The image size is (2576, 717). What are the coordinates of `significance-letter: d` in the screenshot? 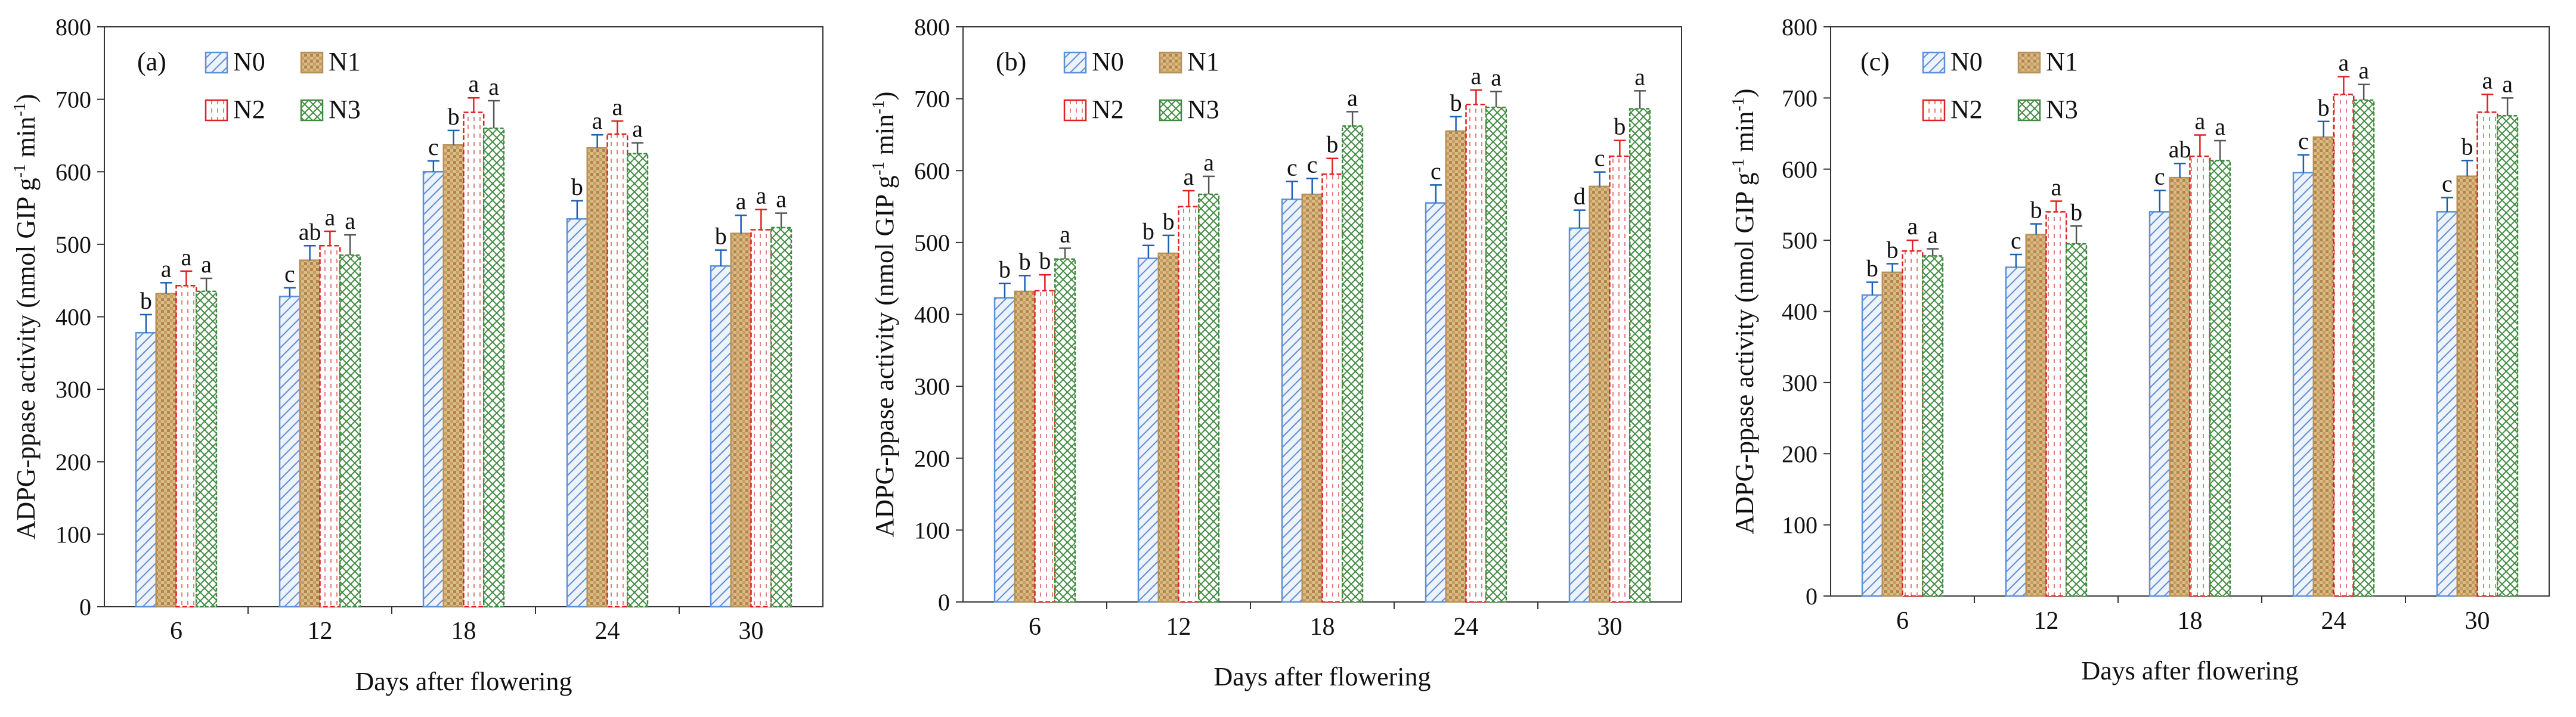 It's located at (1580, 196).